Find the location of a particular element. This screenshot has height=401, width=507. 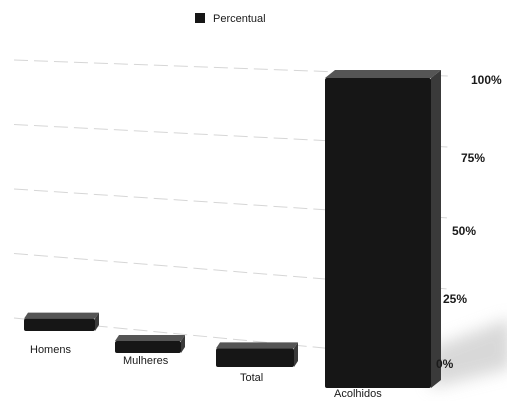

y-tick-label: 50% is located at coordinates (464, 231).